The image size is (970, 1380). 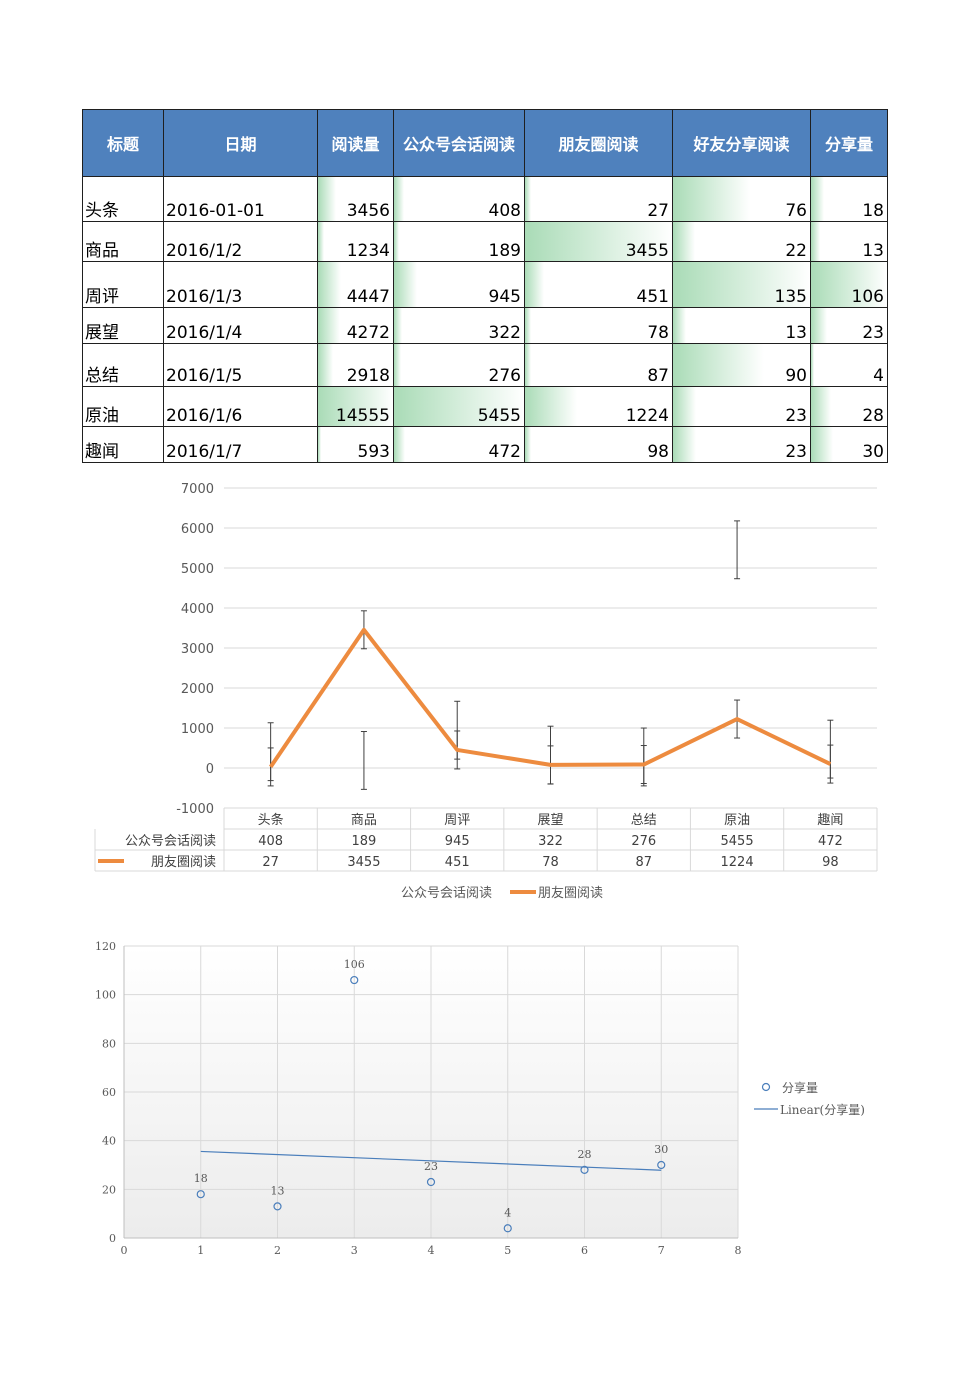 I want to click on cell-shares: 13, so click(x=849, y=241).